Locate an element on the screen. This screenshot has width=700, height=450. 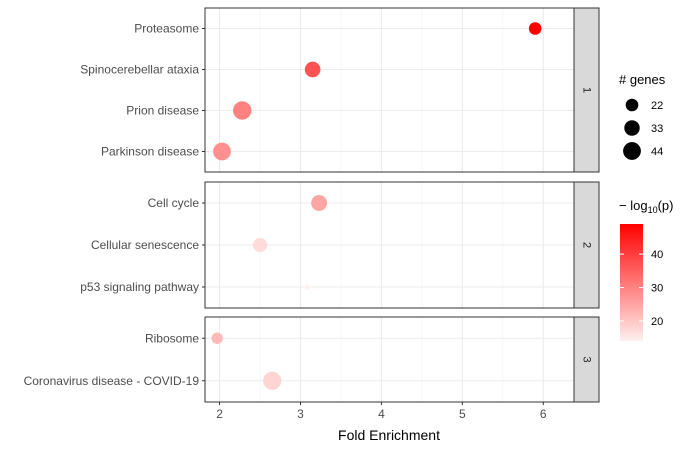
facet-strip-label: 2 is located at coordinates (587, 245).